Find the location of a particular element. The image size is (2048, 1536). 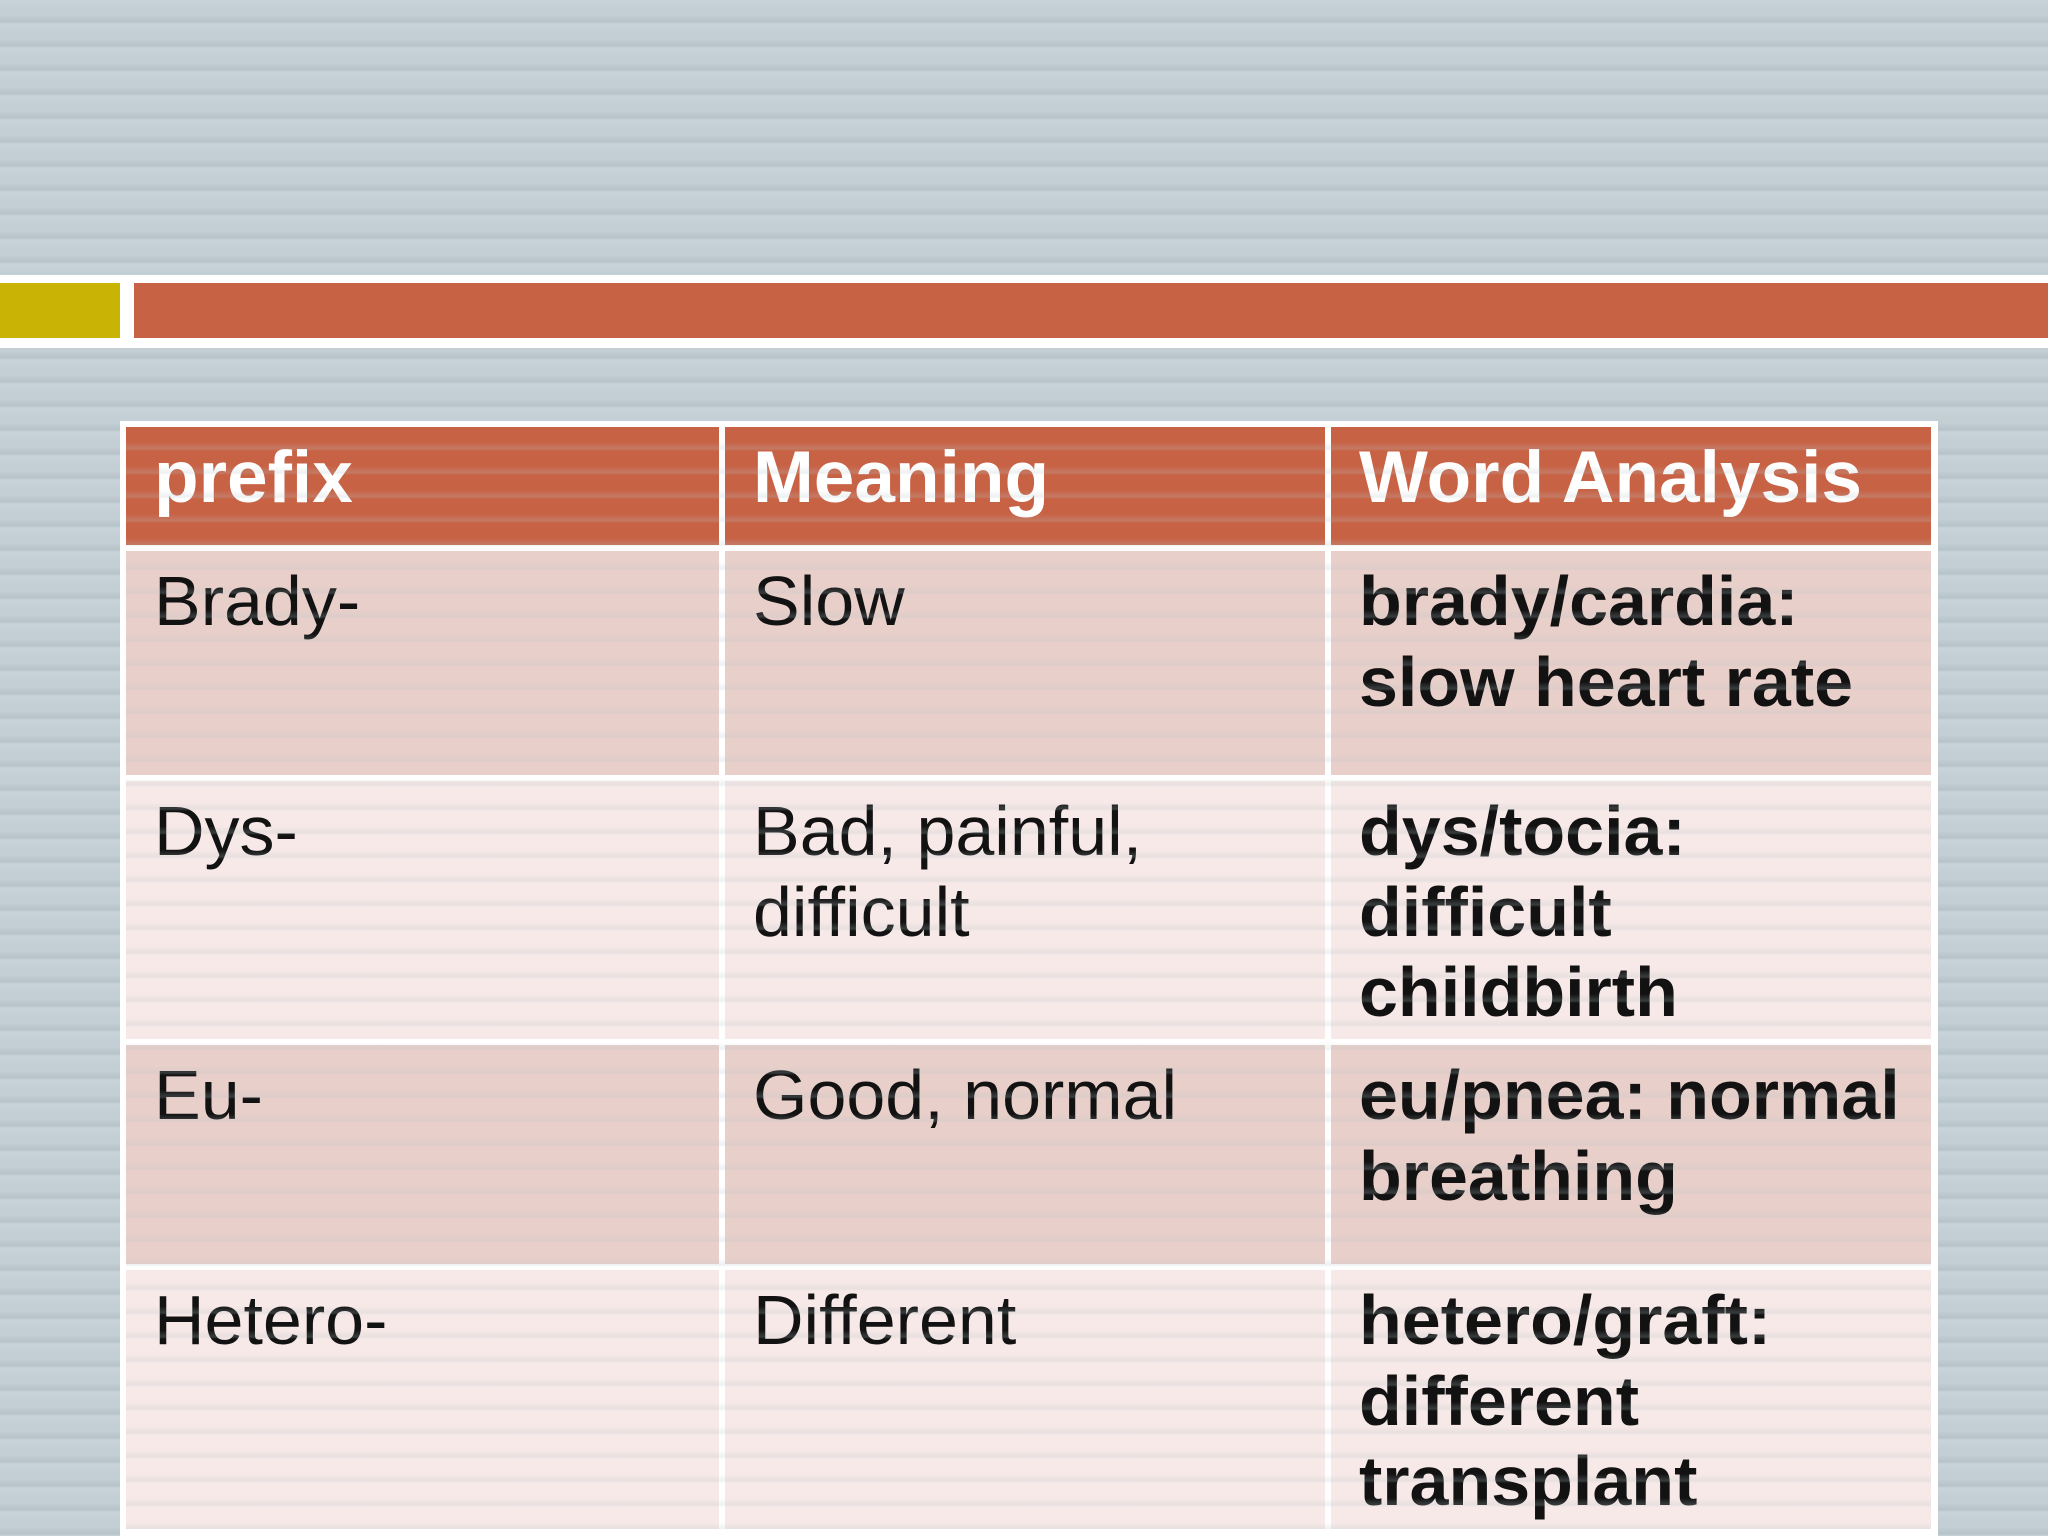

cell-prefix: Dys- is located at coordinates (422, 910).